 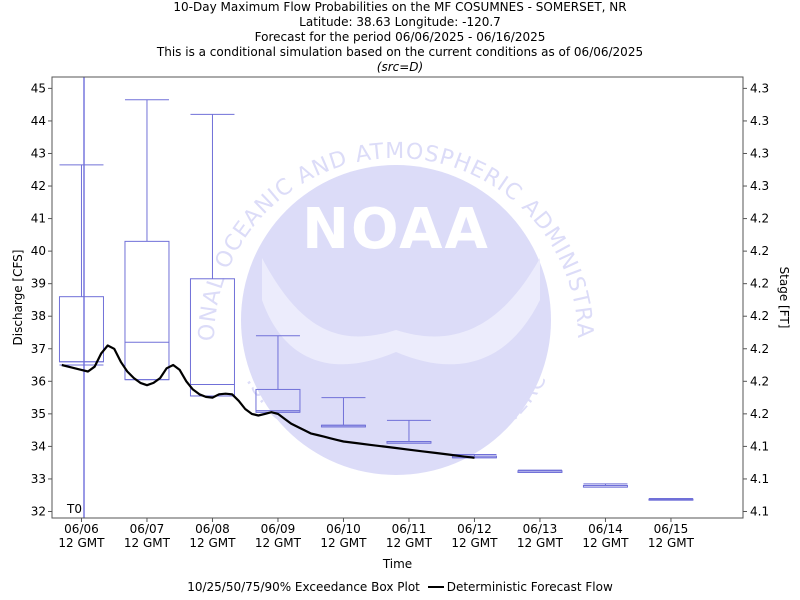 I want to click on x-tick-label-date: 06/09, so click(x=278, y=529).